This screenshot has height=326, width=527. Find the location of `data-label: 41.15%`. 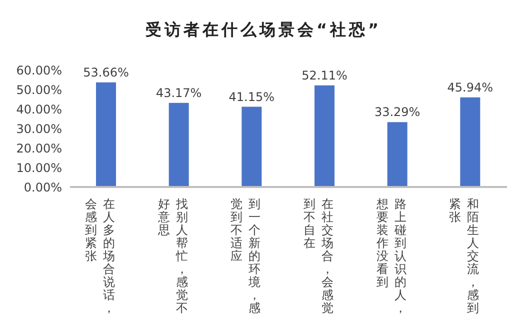

data-label: 41.15% is located at coordinates (251, 97).